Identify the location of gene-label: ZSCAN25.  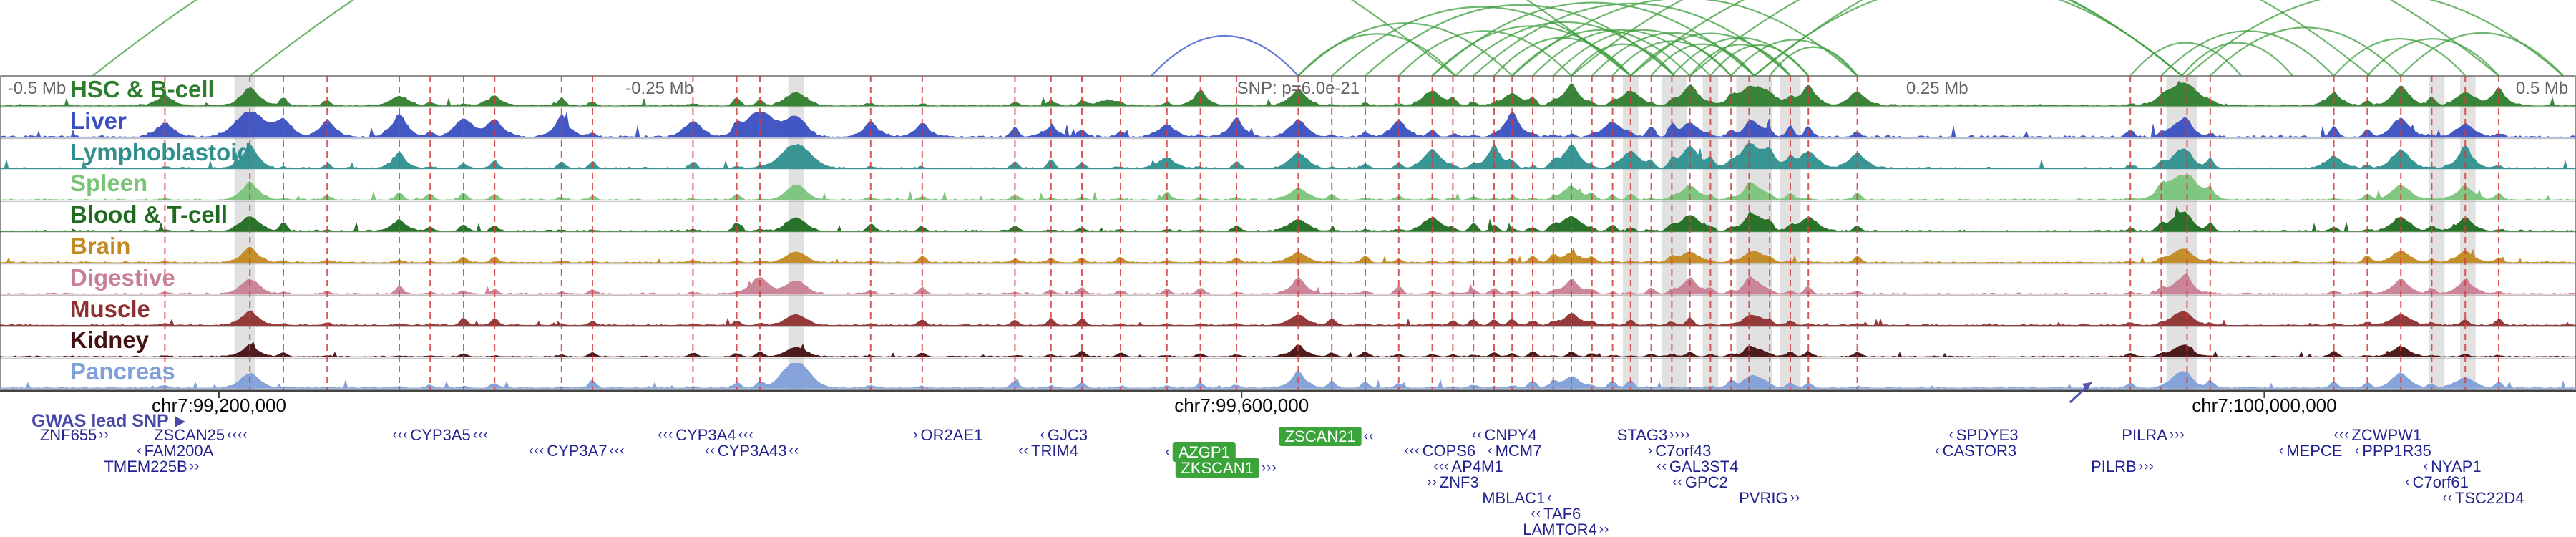
(189, 435).